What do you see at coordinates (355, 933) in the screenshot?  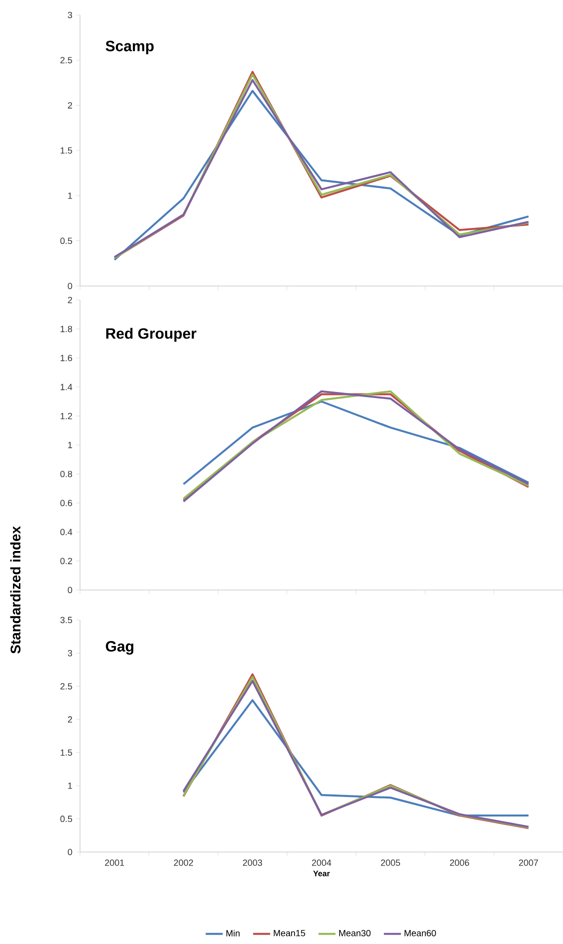 I see `legend-label: Mean30` at bounding box center [355, 933].